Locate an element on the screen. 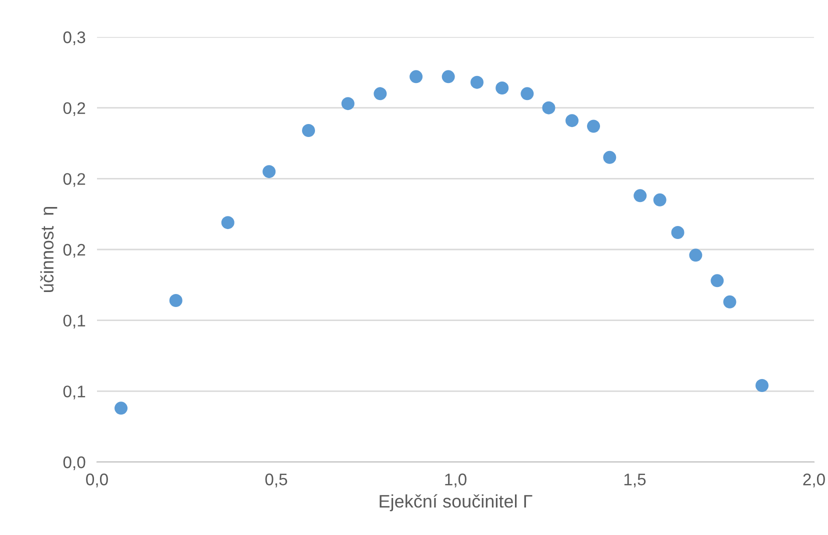  x-axis-title: Ejekční součinitel Γ is located at coordinates (456, 503).